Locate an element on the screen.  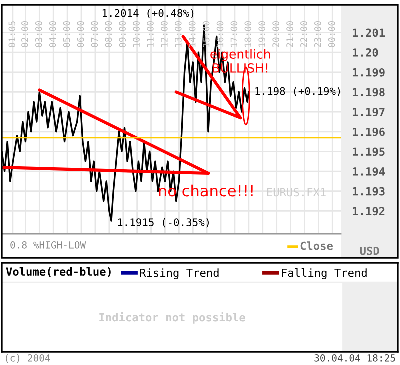
x-tick-label: 18:00 is located at coordinates (248, 34).